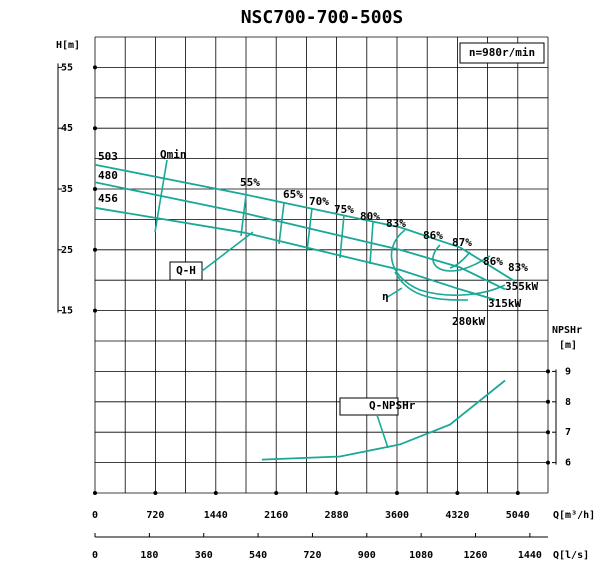 The height and width of the screenshot is (581, 601). What do you see at coordinates (367, 555) in the screenshot?
I see `x2-tick-label: 900` at bounding box center [367, 555].